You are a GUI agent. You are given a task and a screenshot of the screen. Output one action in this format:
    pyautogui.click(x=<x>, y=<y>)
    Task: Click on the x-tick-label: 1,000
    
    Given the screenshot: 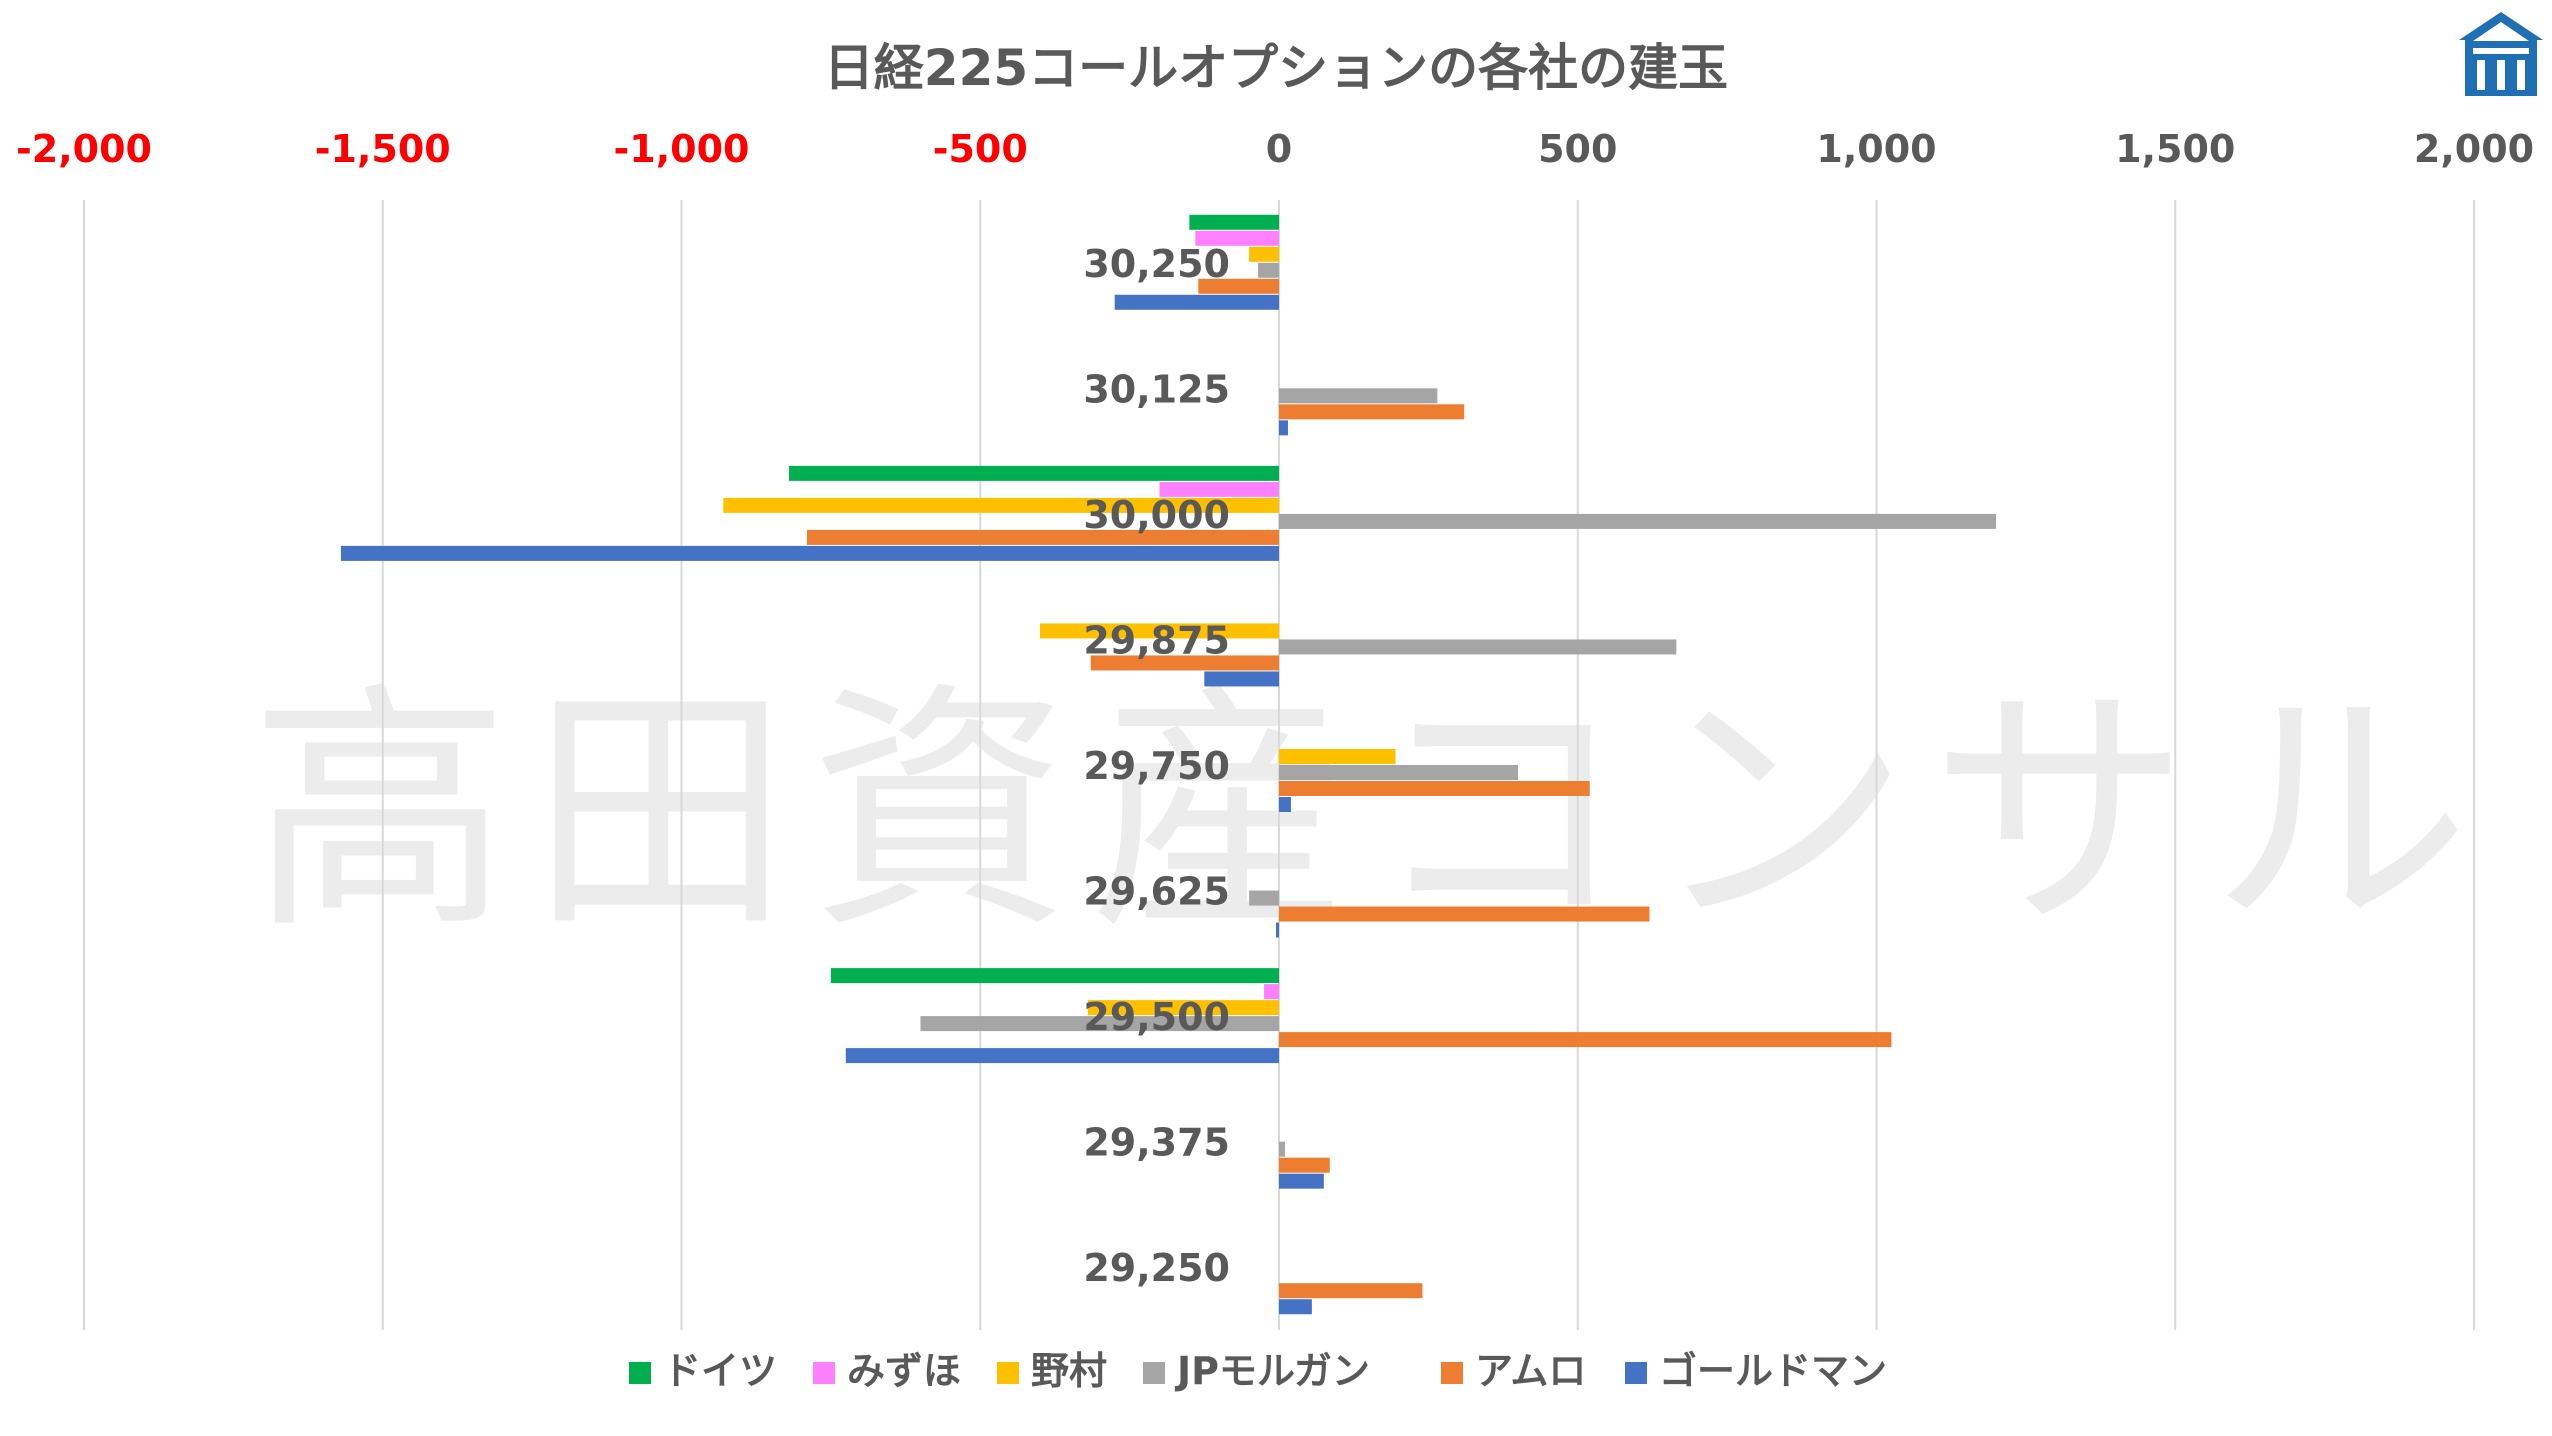 What is the action you would take?
    pyautogui.click(x=1876, y=149)
    